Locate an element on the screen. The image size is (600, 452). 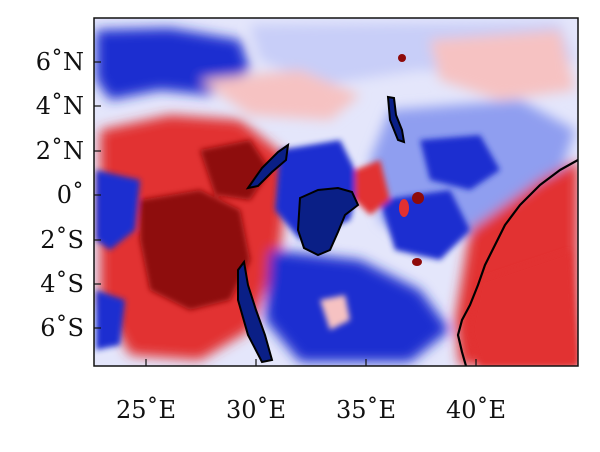
y-tick-label: 6˚S is located at coordinates (62, 328).